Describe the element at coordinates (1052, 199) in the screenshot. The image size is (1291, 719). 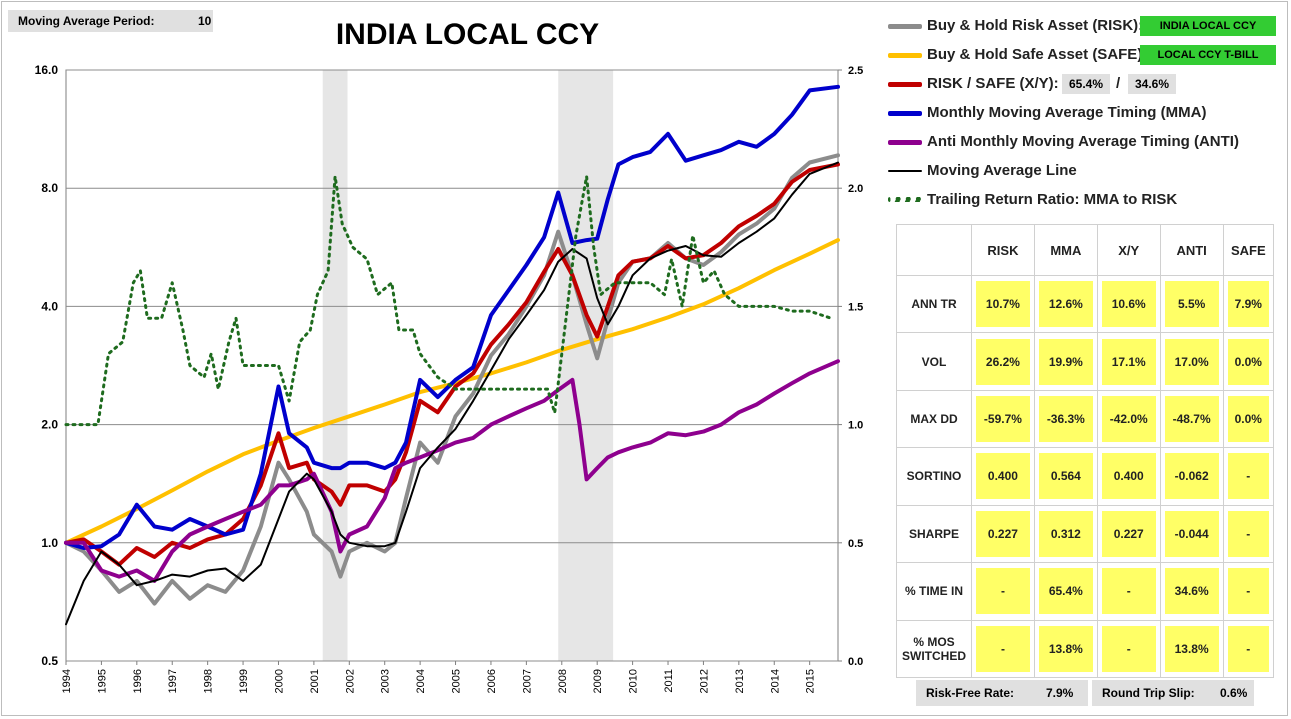
I see `legend-label: Trailing Return Ratio: MMA to RISK` at that location.